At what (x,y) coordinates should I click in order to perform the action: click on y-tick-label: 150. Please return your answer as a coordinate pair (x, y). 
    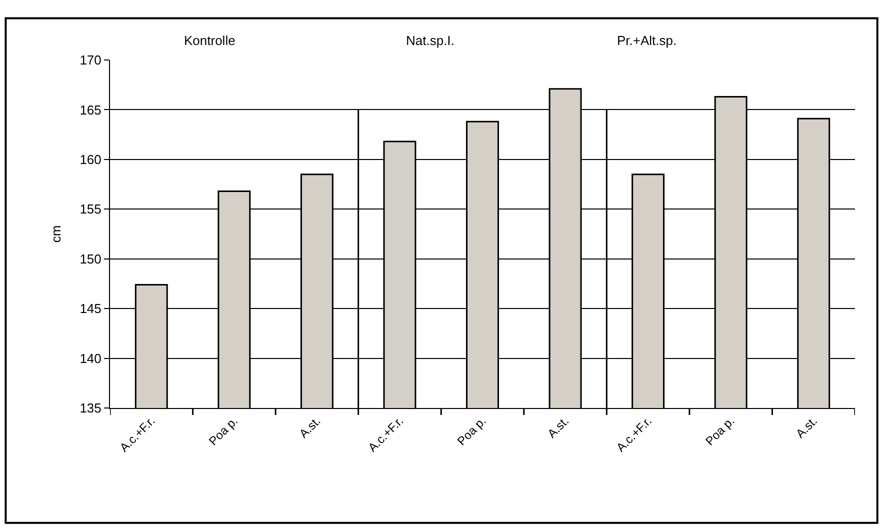
    Looking at the image, I should click on (91, 258).